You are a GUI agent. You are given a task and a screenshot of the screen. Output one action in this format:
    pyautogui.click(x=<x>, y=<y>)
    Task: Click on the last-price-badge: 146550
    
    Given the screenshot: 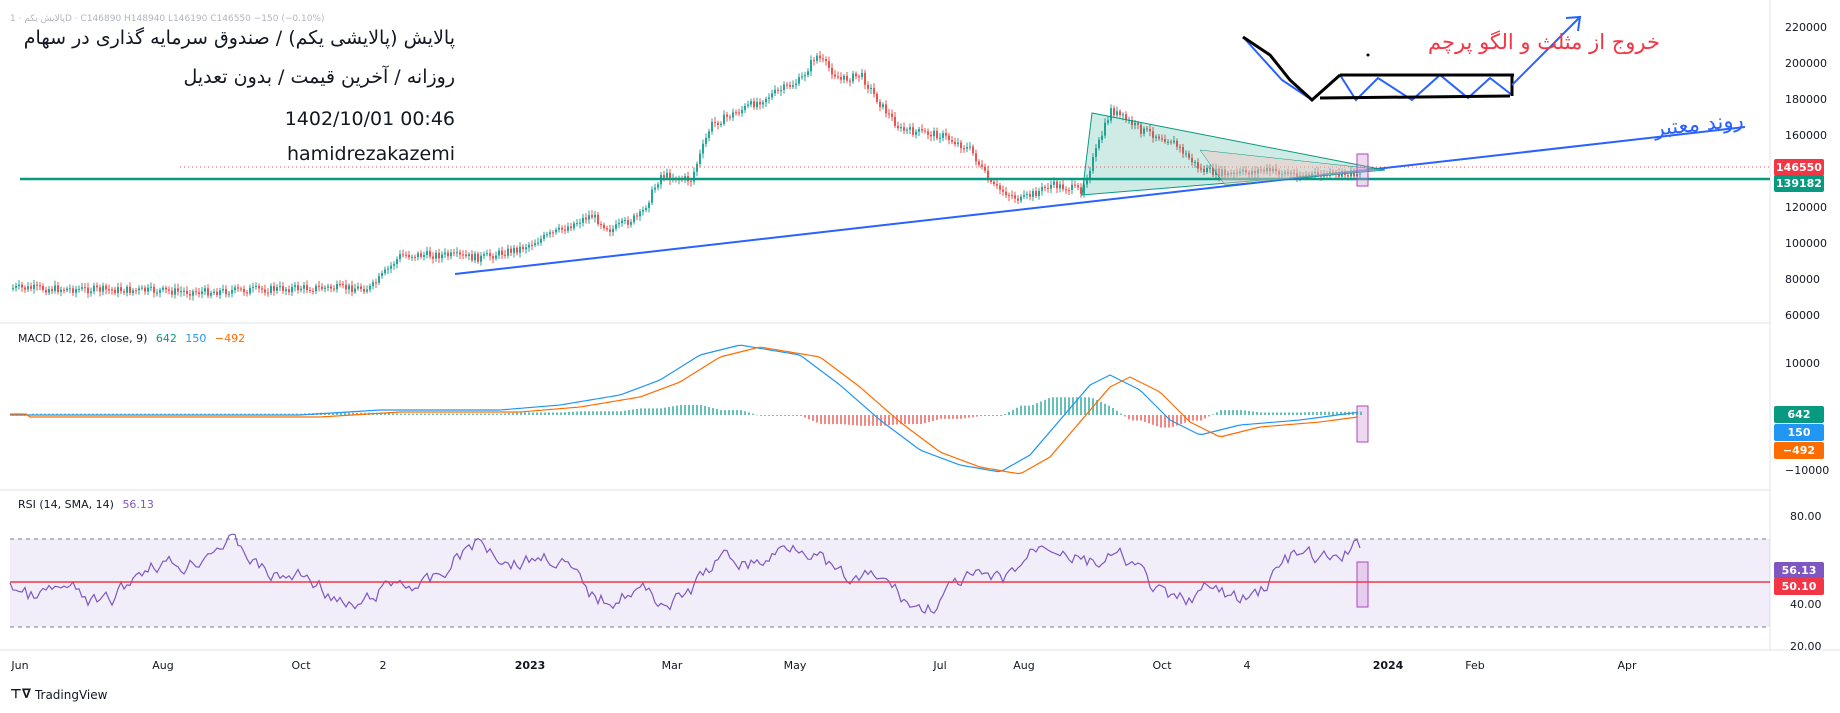 What is the action you would take?
    pyautogui.click(x=1799, y=167)
    